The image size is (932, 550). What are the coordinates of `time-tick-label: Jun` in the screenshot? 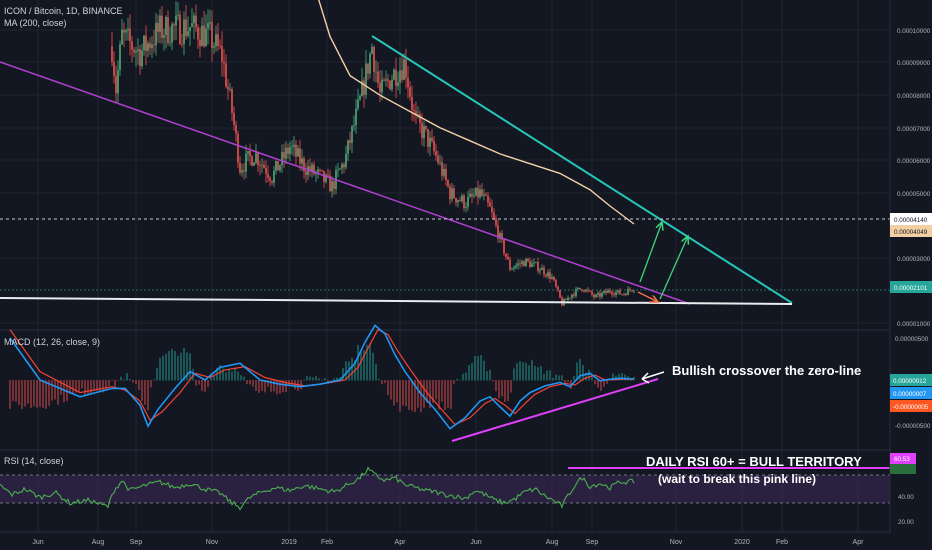 It's located at (475, 542).